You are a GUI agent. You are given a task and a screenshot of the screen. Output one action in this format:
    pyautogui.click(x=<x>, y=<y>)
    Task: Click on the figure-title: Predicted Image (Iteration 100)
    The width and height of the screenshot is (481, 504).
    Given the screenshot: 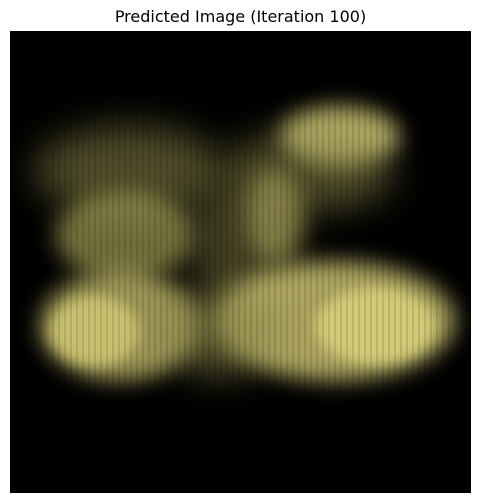 What is the action you would take?
    pyautogui.click(x=240, y=16)
    